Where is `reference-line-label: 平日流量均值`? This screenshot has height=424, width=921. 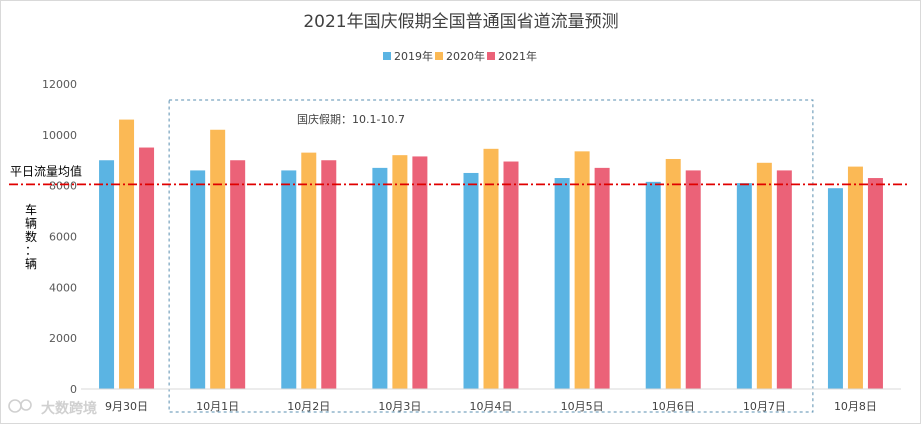
reference-line-label: 平日流量均值 is located at coordinates (46, 170).